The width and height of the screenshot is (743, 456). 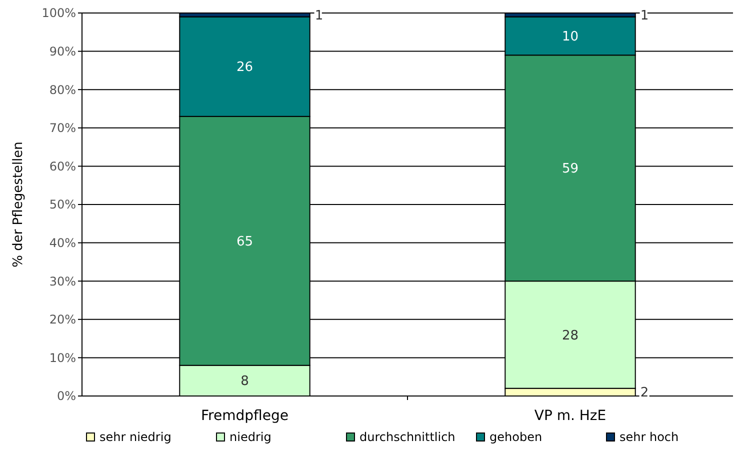 What do you see at coordinates (62, 166) in the screenshot?
I see `y-tick-label: 60%` at bounding box center [62, 166].